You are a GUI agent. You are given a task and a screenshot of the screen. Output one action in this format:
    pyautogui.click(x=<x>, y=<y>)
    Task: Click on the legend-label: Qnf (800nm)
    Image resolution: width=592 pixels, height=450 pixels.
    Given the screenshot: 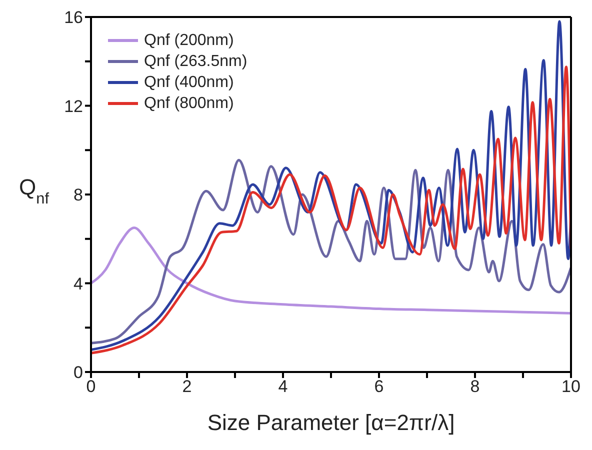 What is the action you would take?
    pyautogui.click(x=189, y=104)
    